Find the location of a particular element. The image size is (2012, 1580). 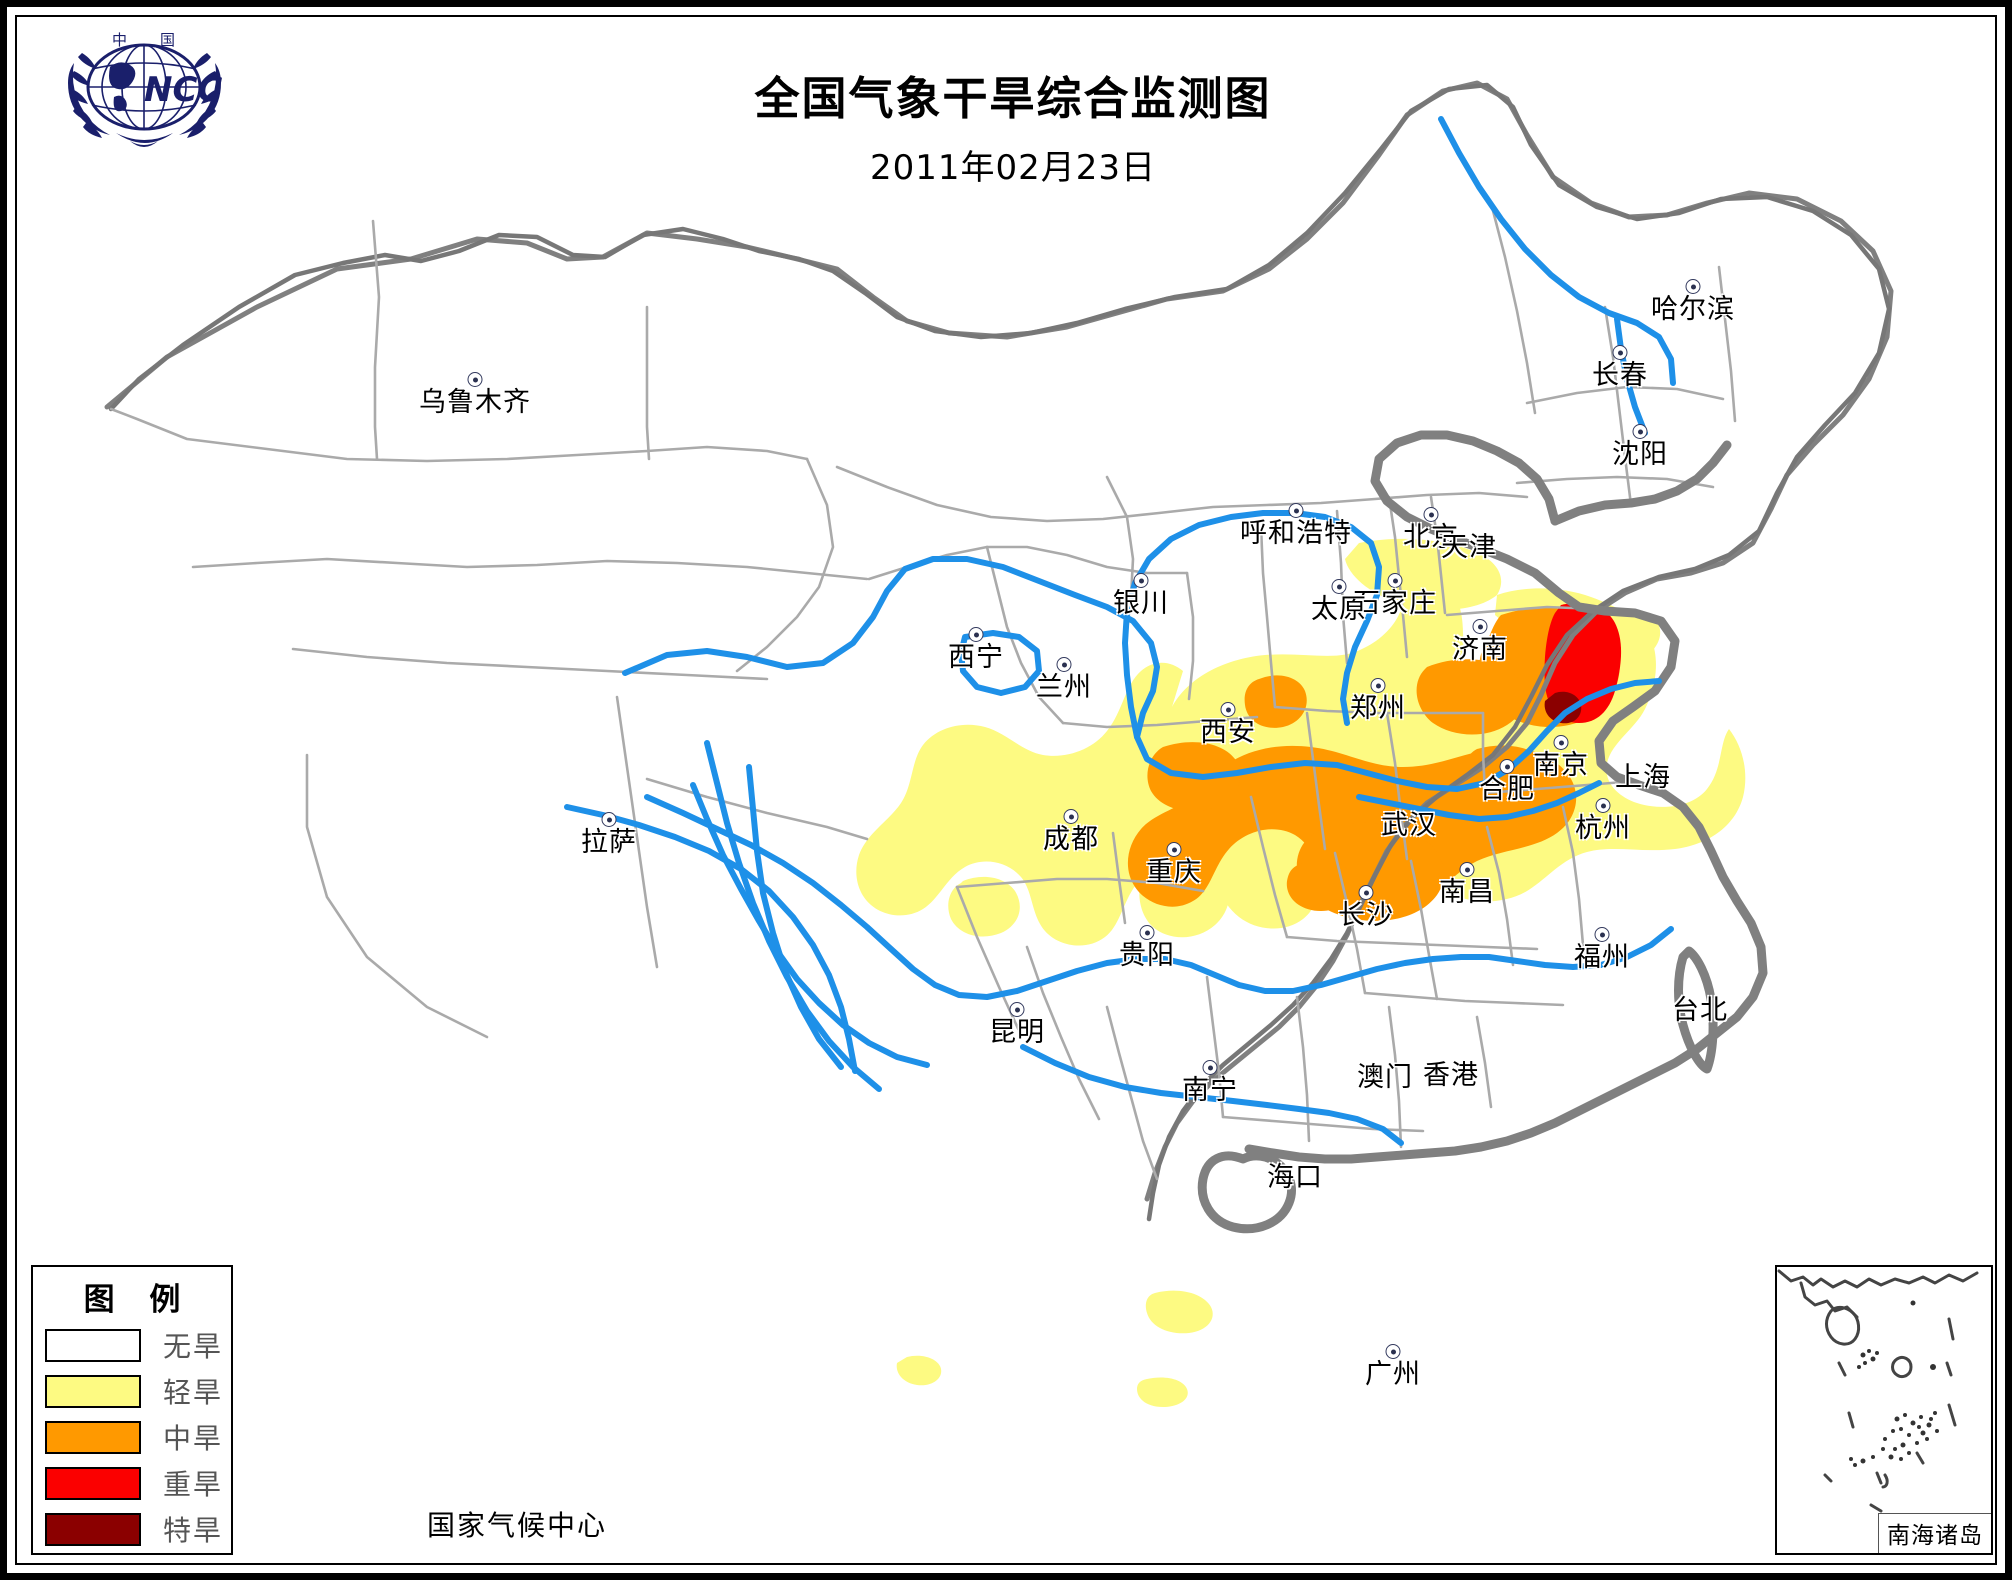

legend-label: 特旱 is located at coordinates (193, 1530).